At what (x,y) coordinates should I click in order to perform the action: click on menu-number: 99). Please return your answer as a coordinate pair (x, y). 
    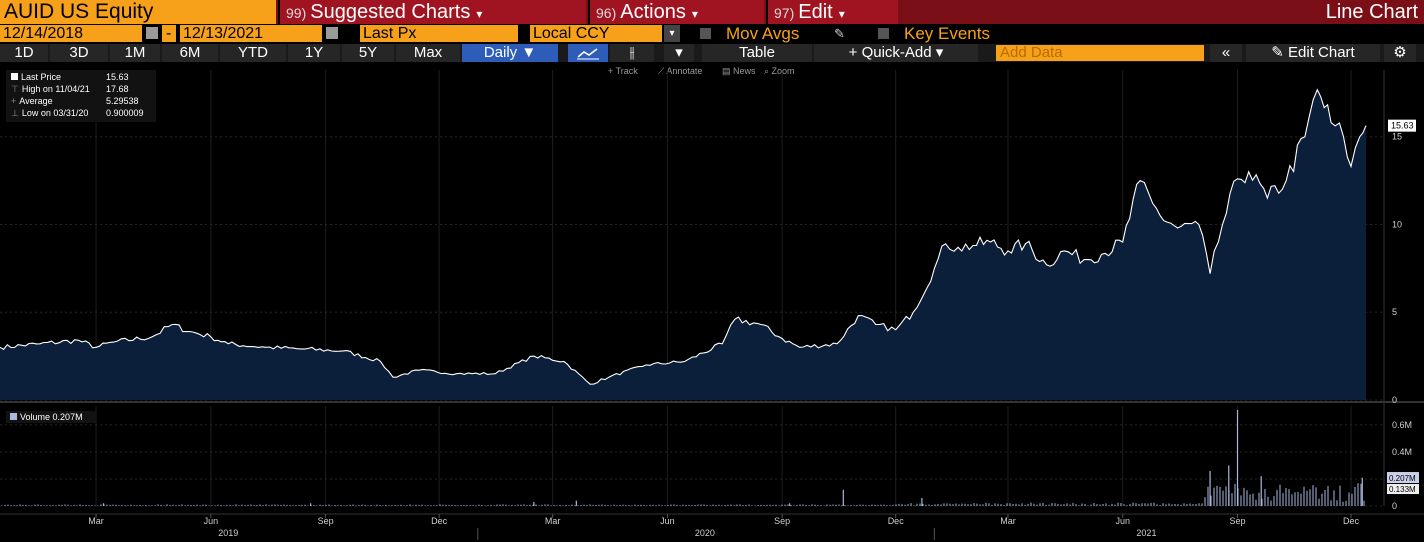
    Looking at the image, I should click on (296, 13).